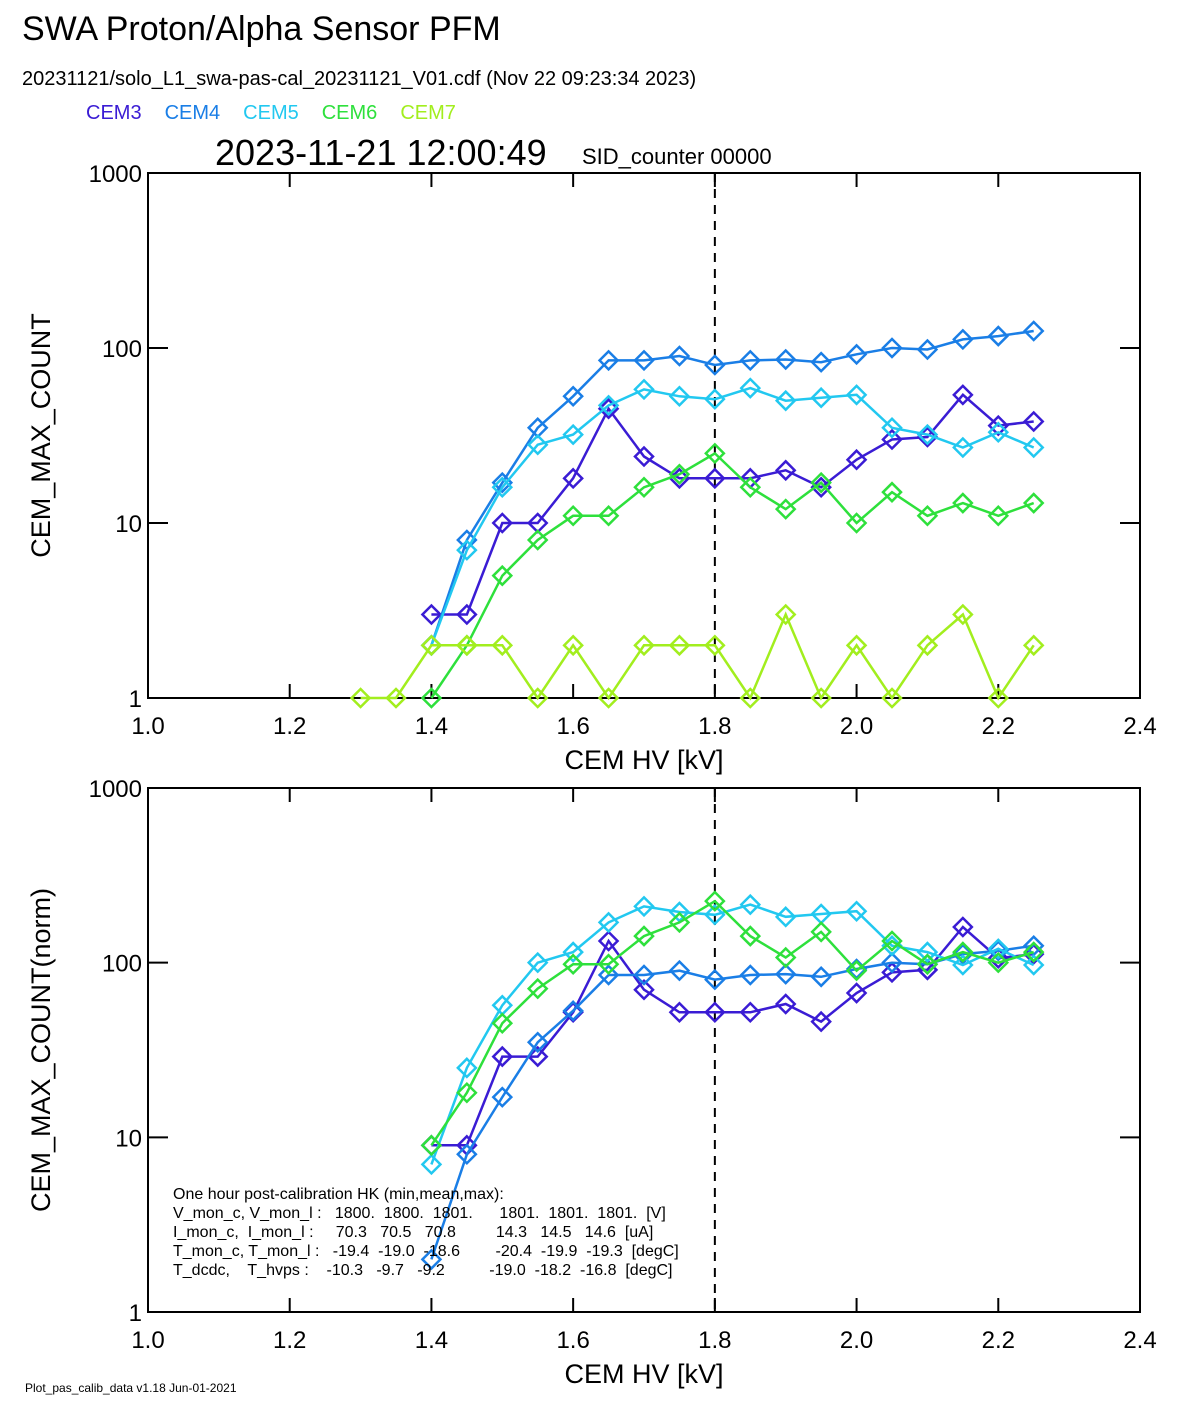  Describe the element at coordinates (350, 113) in the screenshot. I see `legend-entry: CEM6` at that location.